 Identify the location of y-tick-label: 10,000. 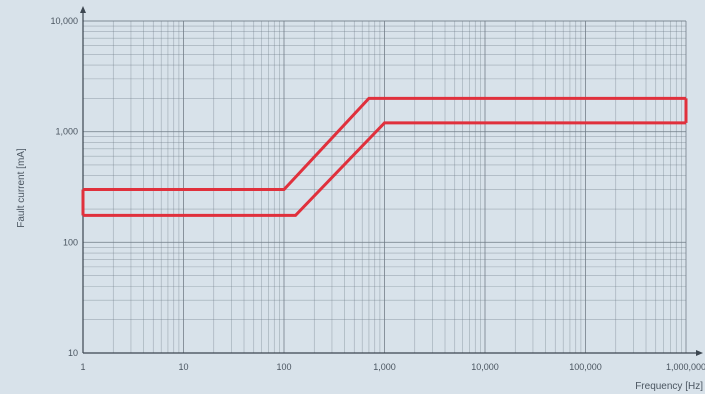
(64, 21).